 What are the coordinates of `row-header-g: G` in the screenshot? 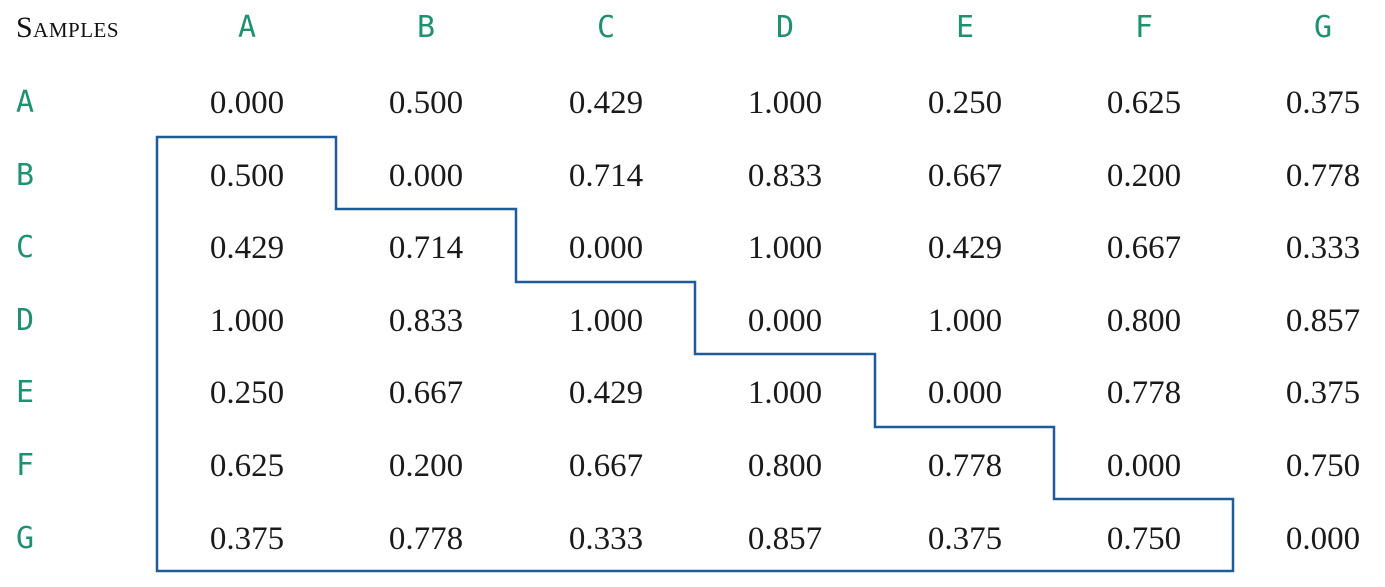 It's located at (25, 538).